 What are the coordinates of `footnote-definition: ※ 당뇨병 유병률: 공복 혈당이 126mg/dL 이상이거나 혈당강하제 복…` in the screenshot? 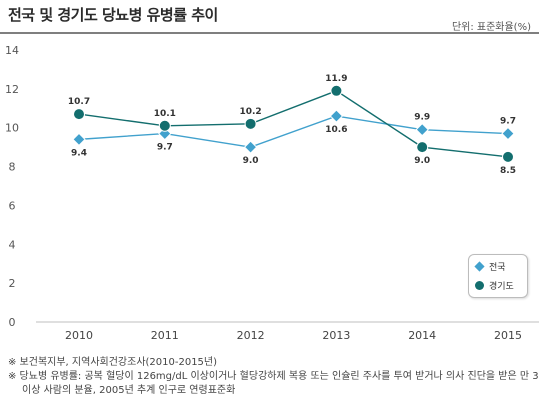 It's located at (273, 376).